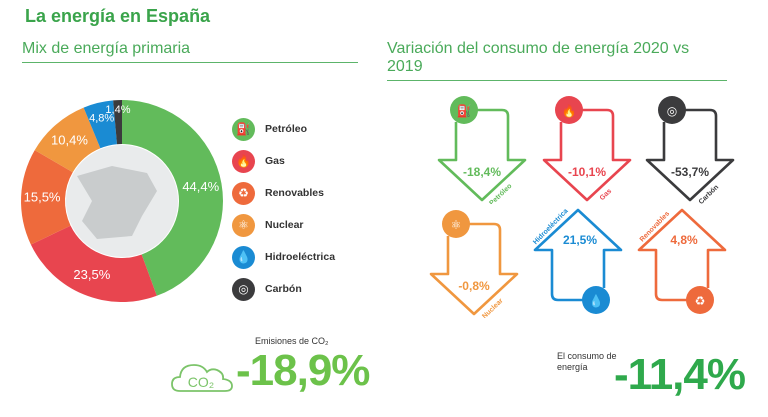 This screenshot has width=768, height=417. What do you see at coordinates (117, 202) in the screenshot?
I see `spain-map-icon` at bounding box center [117, 202].